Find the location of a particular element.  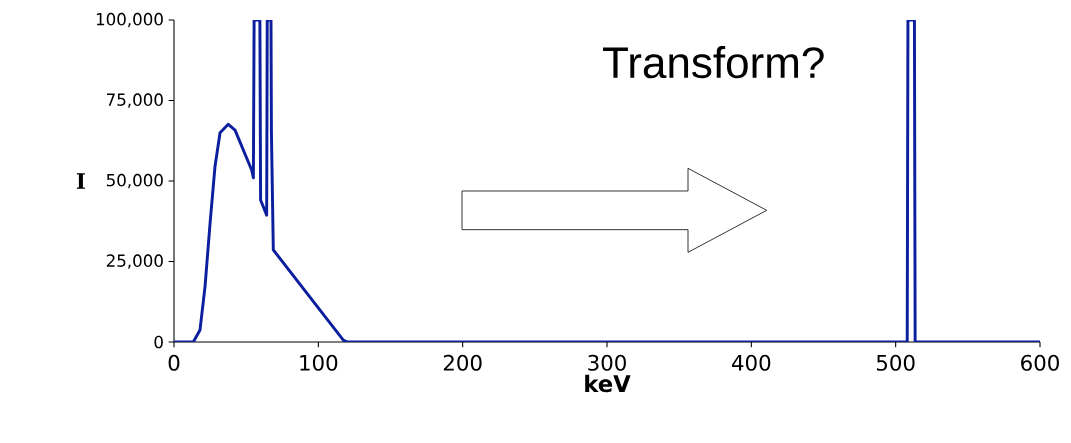

y-tick-label: 100,000 is located at coordinates (129, 20).